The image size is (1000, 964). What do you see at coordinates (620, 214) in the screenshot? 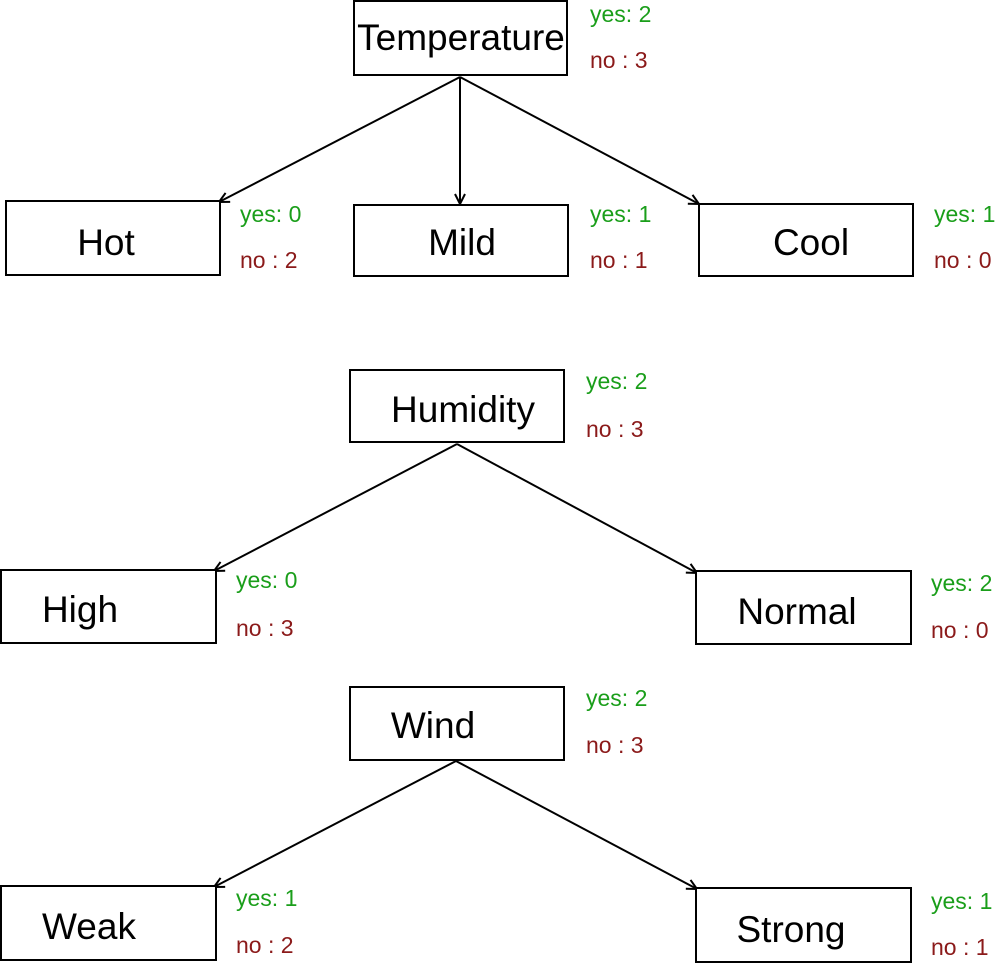
I see `node-mild-yes-count: yes: 1` at bounding box center [620, 214].